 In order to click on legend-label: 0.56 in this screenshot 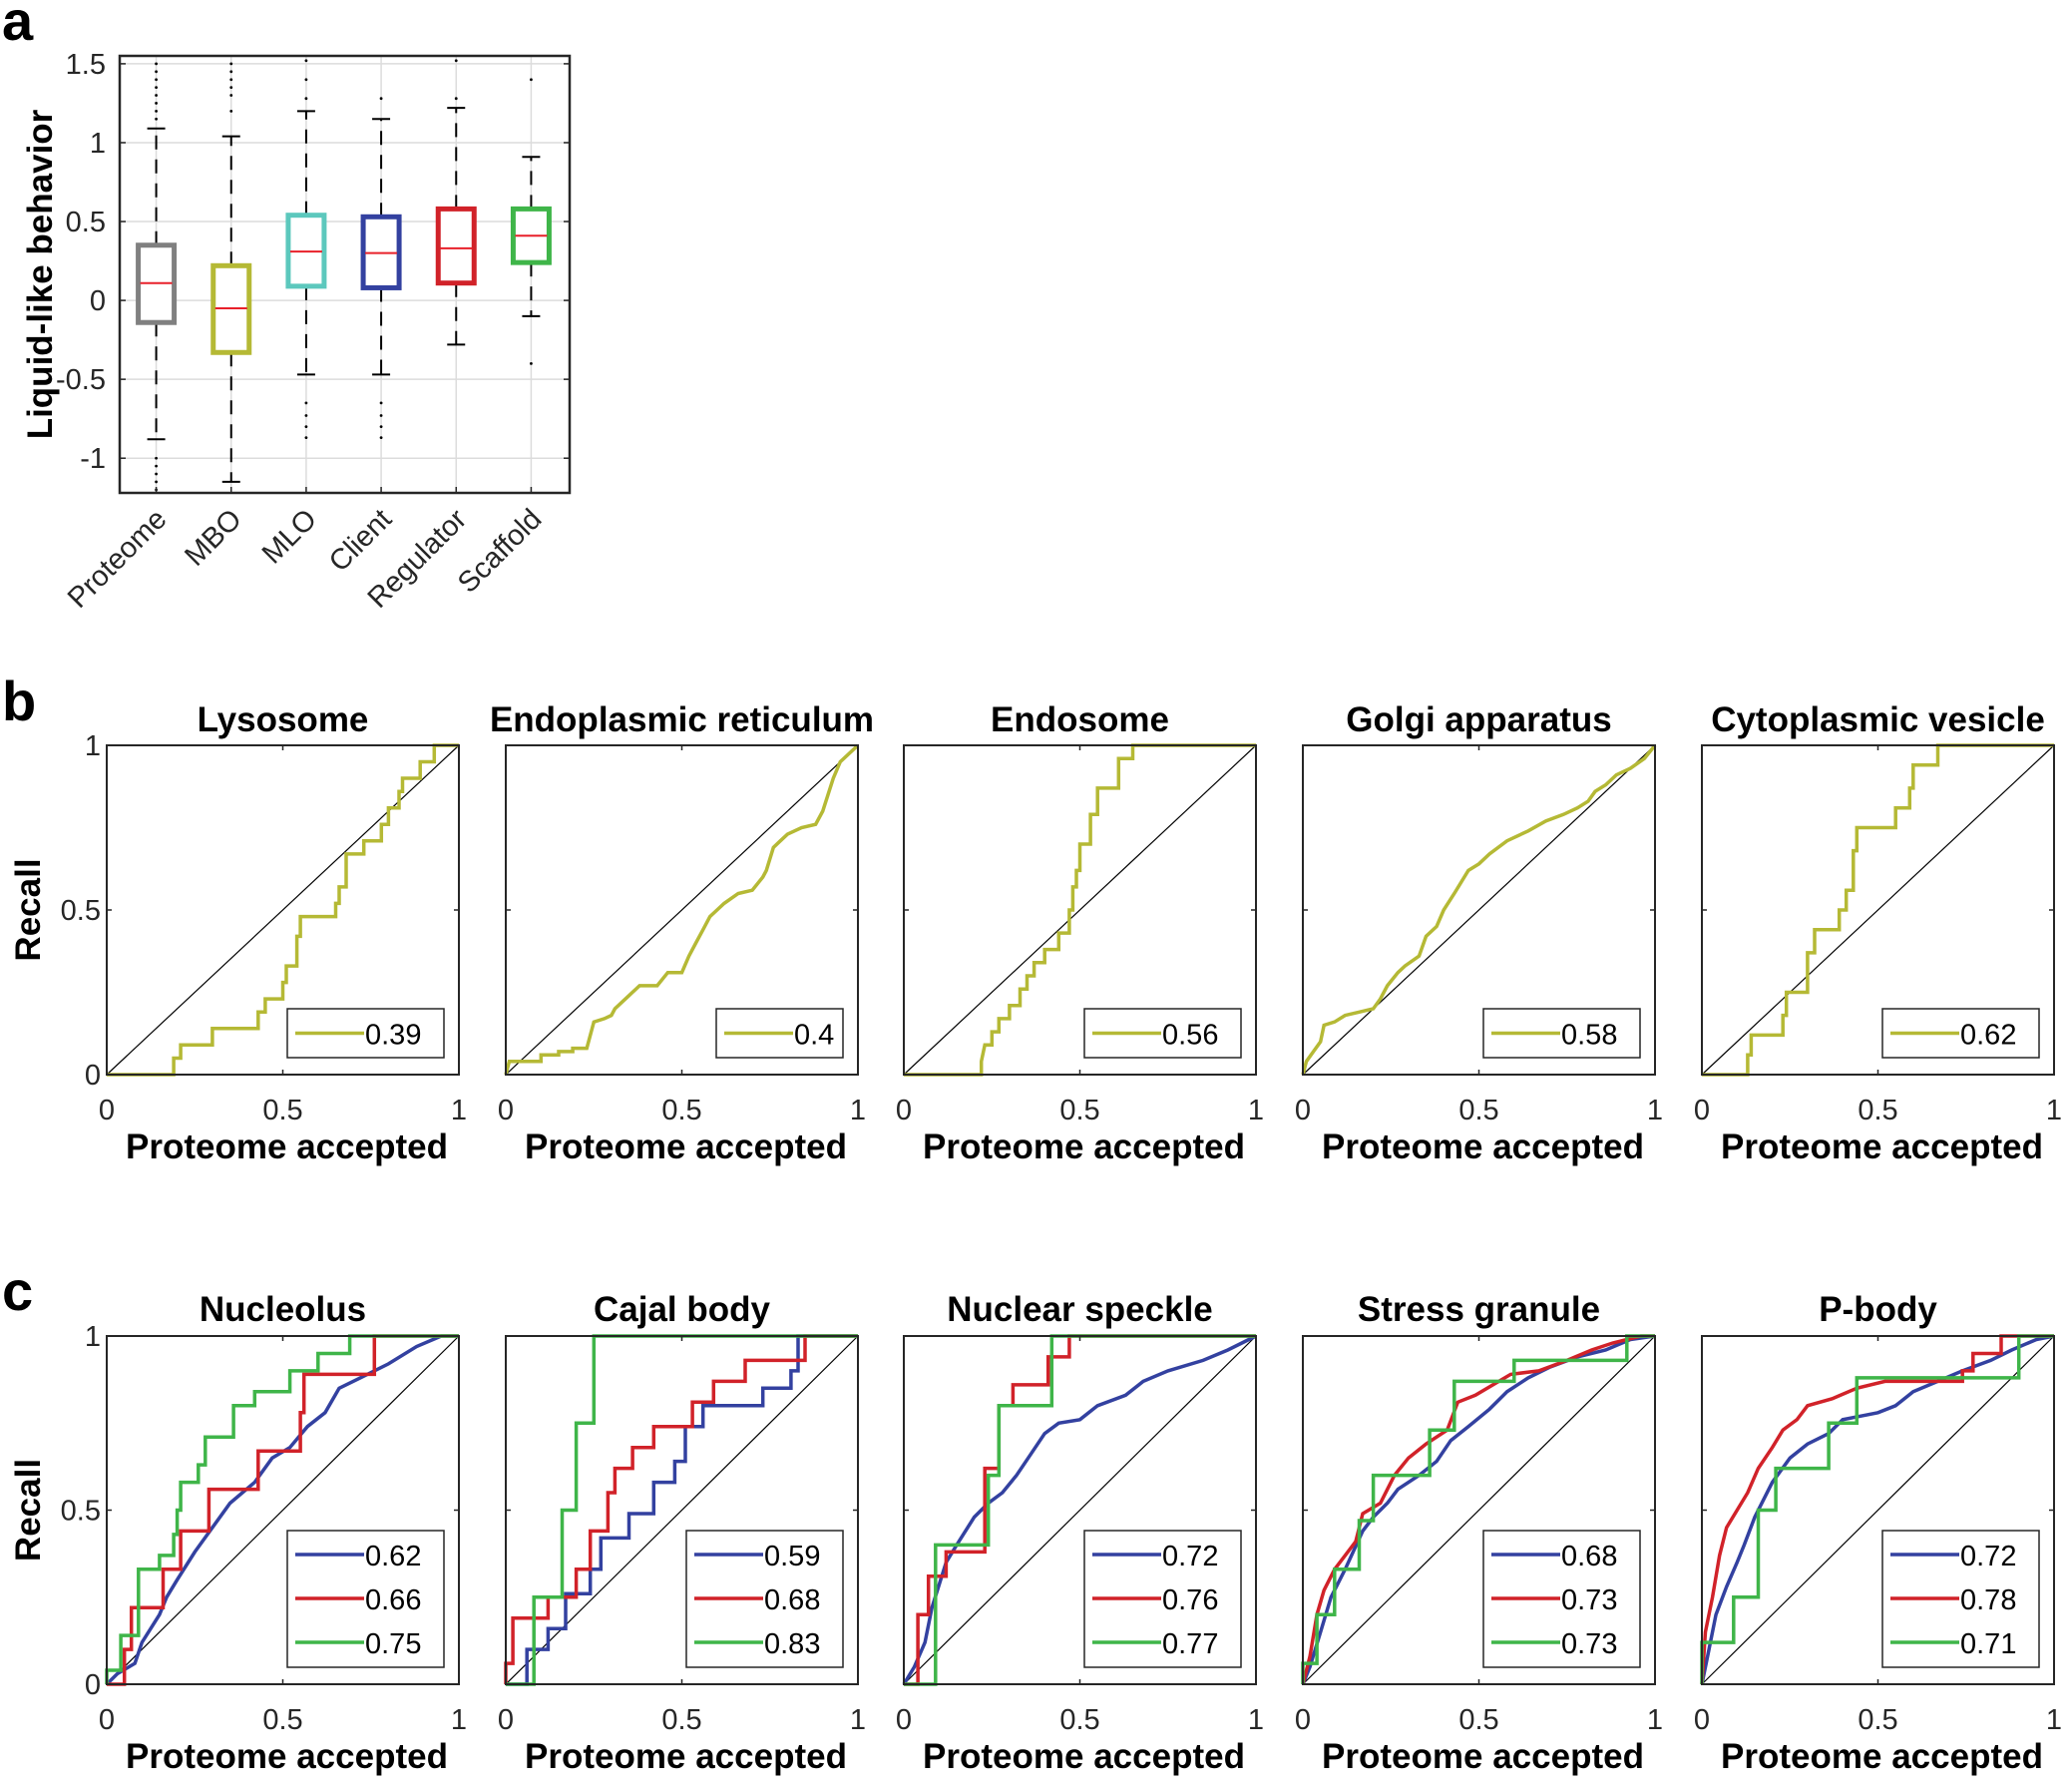, I will do `click(1190, 1036)`.